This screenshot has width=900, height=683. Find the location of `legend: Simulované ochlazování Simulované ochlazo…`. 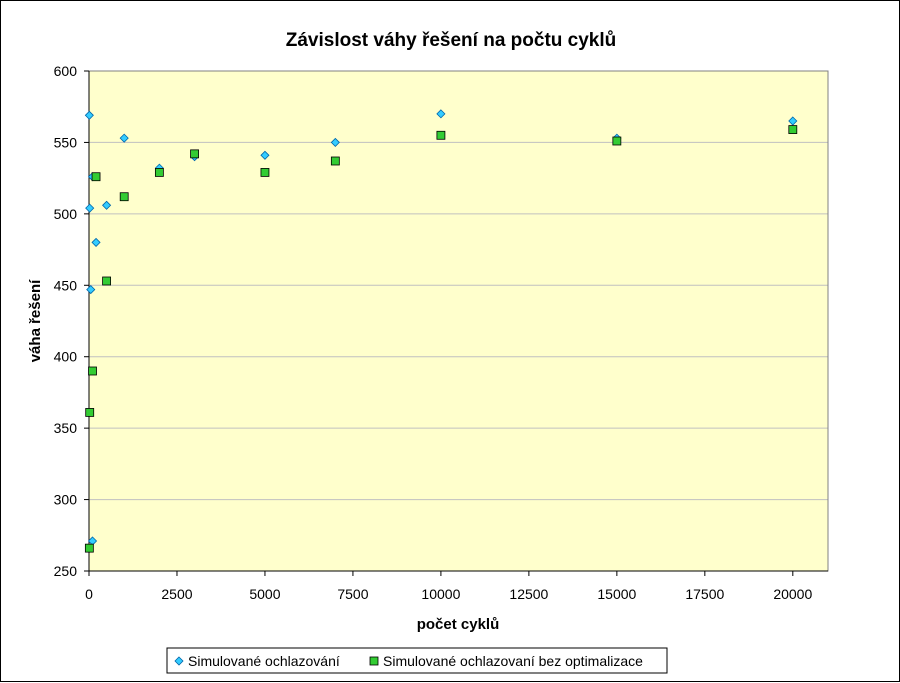

legend: Simulované ochlazování Simulované ochlazo… is located at coordinates (417, 660).